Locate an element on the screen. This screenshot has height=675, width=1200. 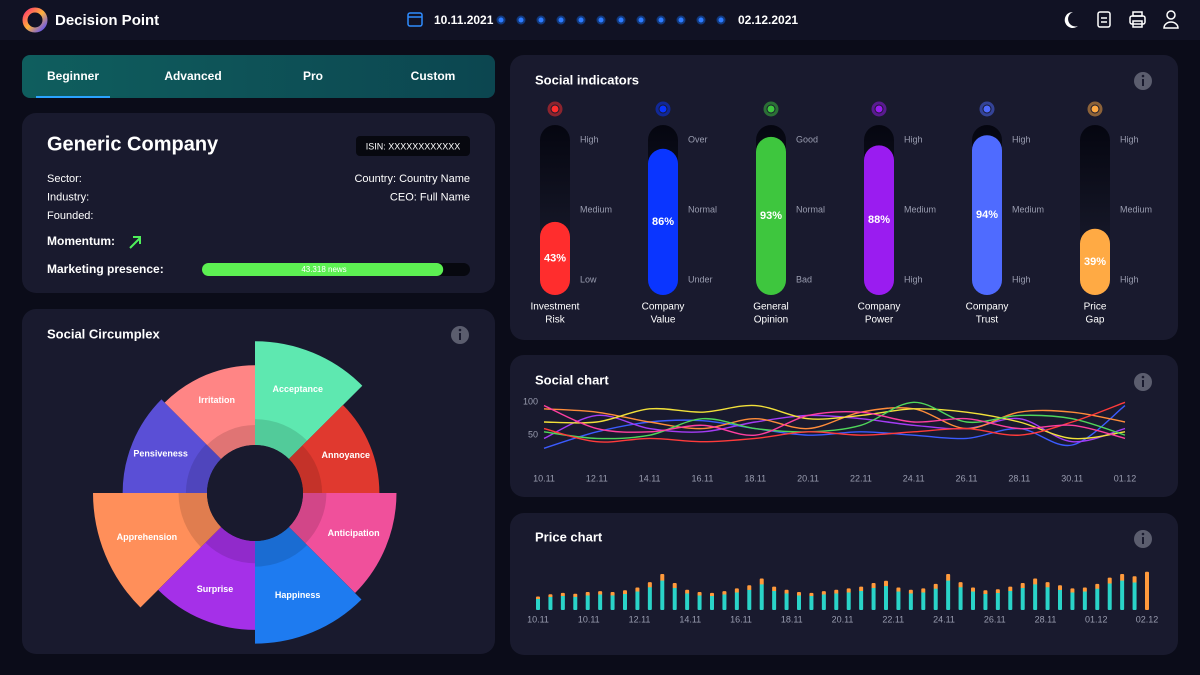
date-end: 02.12.2021 is located at coordinates (768, 20).